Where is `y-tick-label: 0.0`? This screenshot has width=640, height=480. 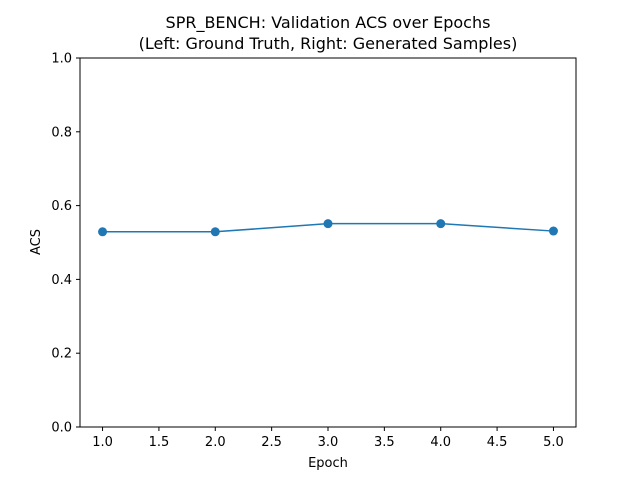
y-tick-label: 0.0 is located at coordinates (61, 428).